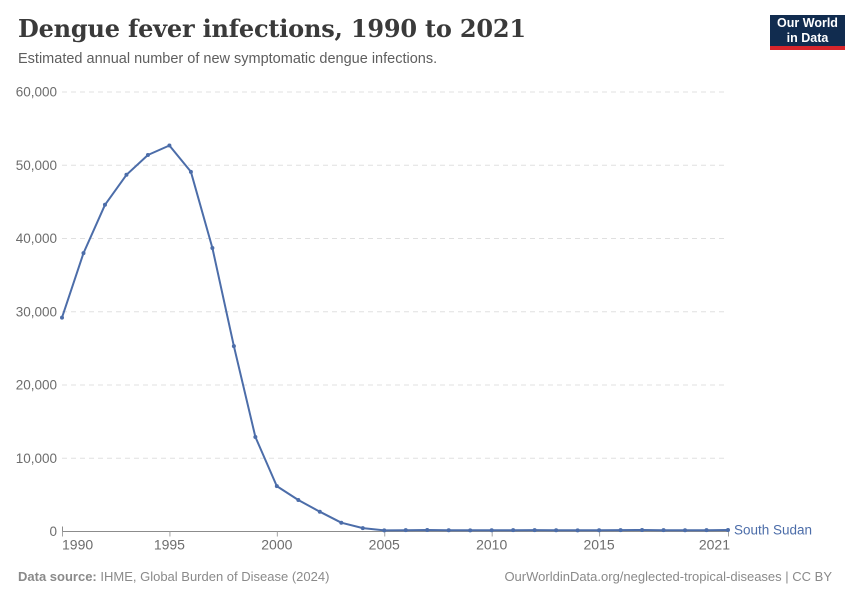 This screenshot has height=600, width=850. What do you see at coordinates (599, 545) in the screenshot?
I see `x-axis-tick-label: 2015` at bounding box center [599, 545].